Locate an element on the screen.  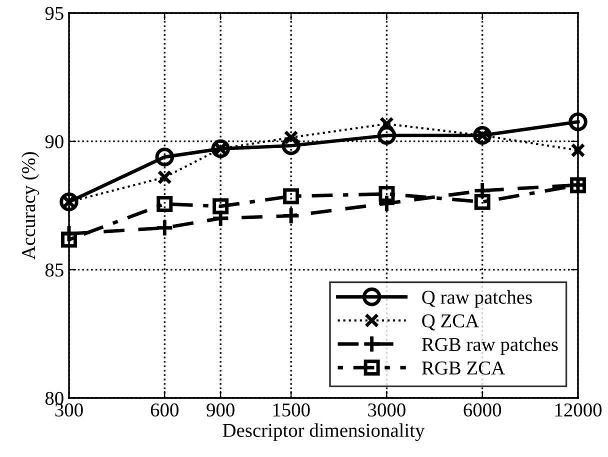
x-tick-label: 3000 is located at coordinates (387, 410).